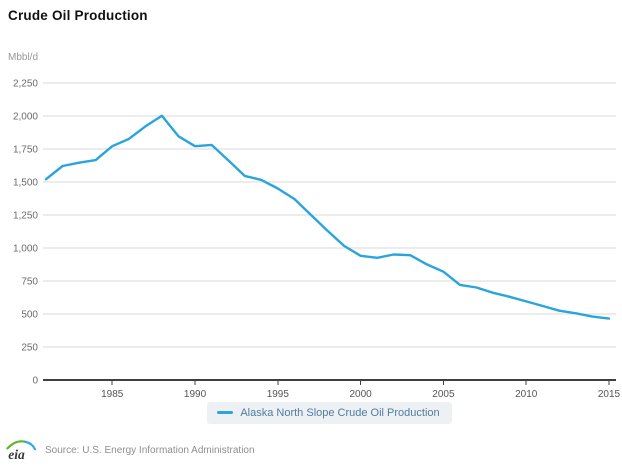 The width and height of the screenshot is (622, 466). What do you see at coordinates (278, 394) in the screenshot?
I see `x-tick-label: 1995` at bounding box center [278, 394].